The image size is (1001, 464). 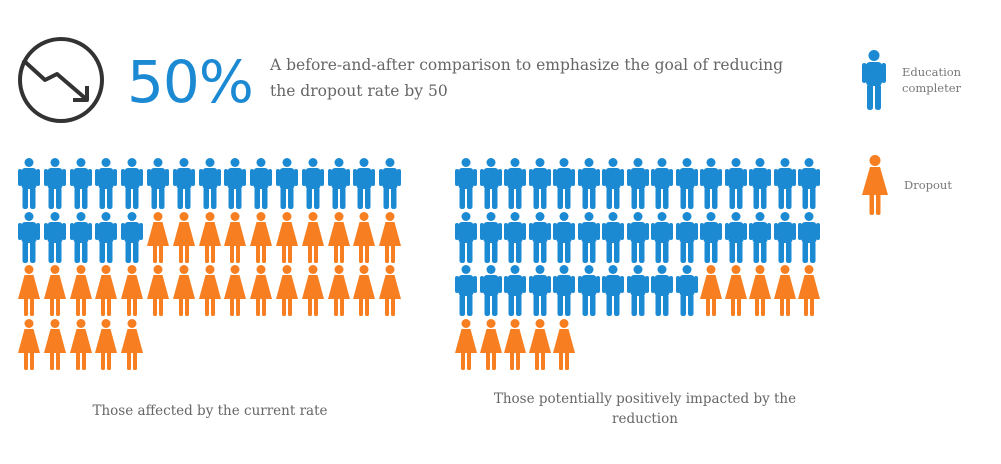 What do you see at coordinates (210, 411) in the screenshot?
I see `caption-current: Those affected by the current rate` at bounding box center [210, 411].